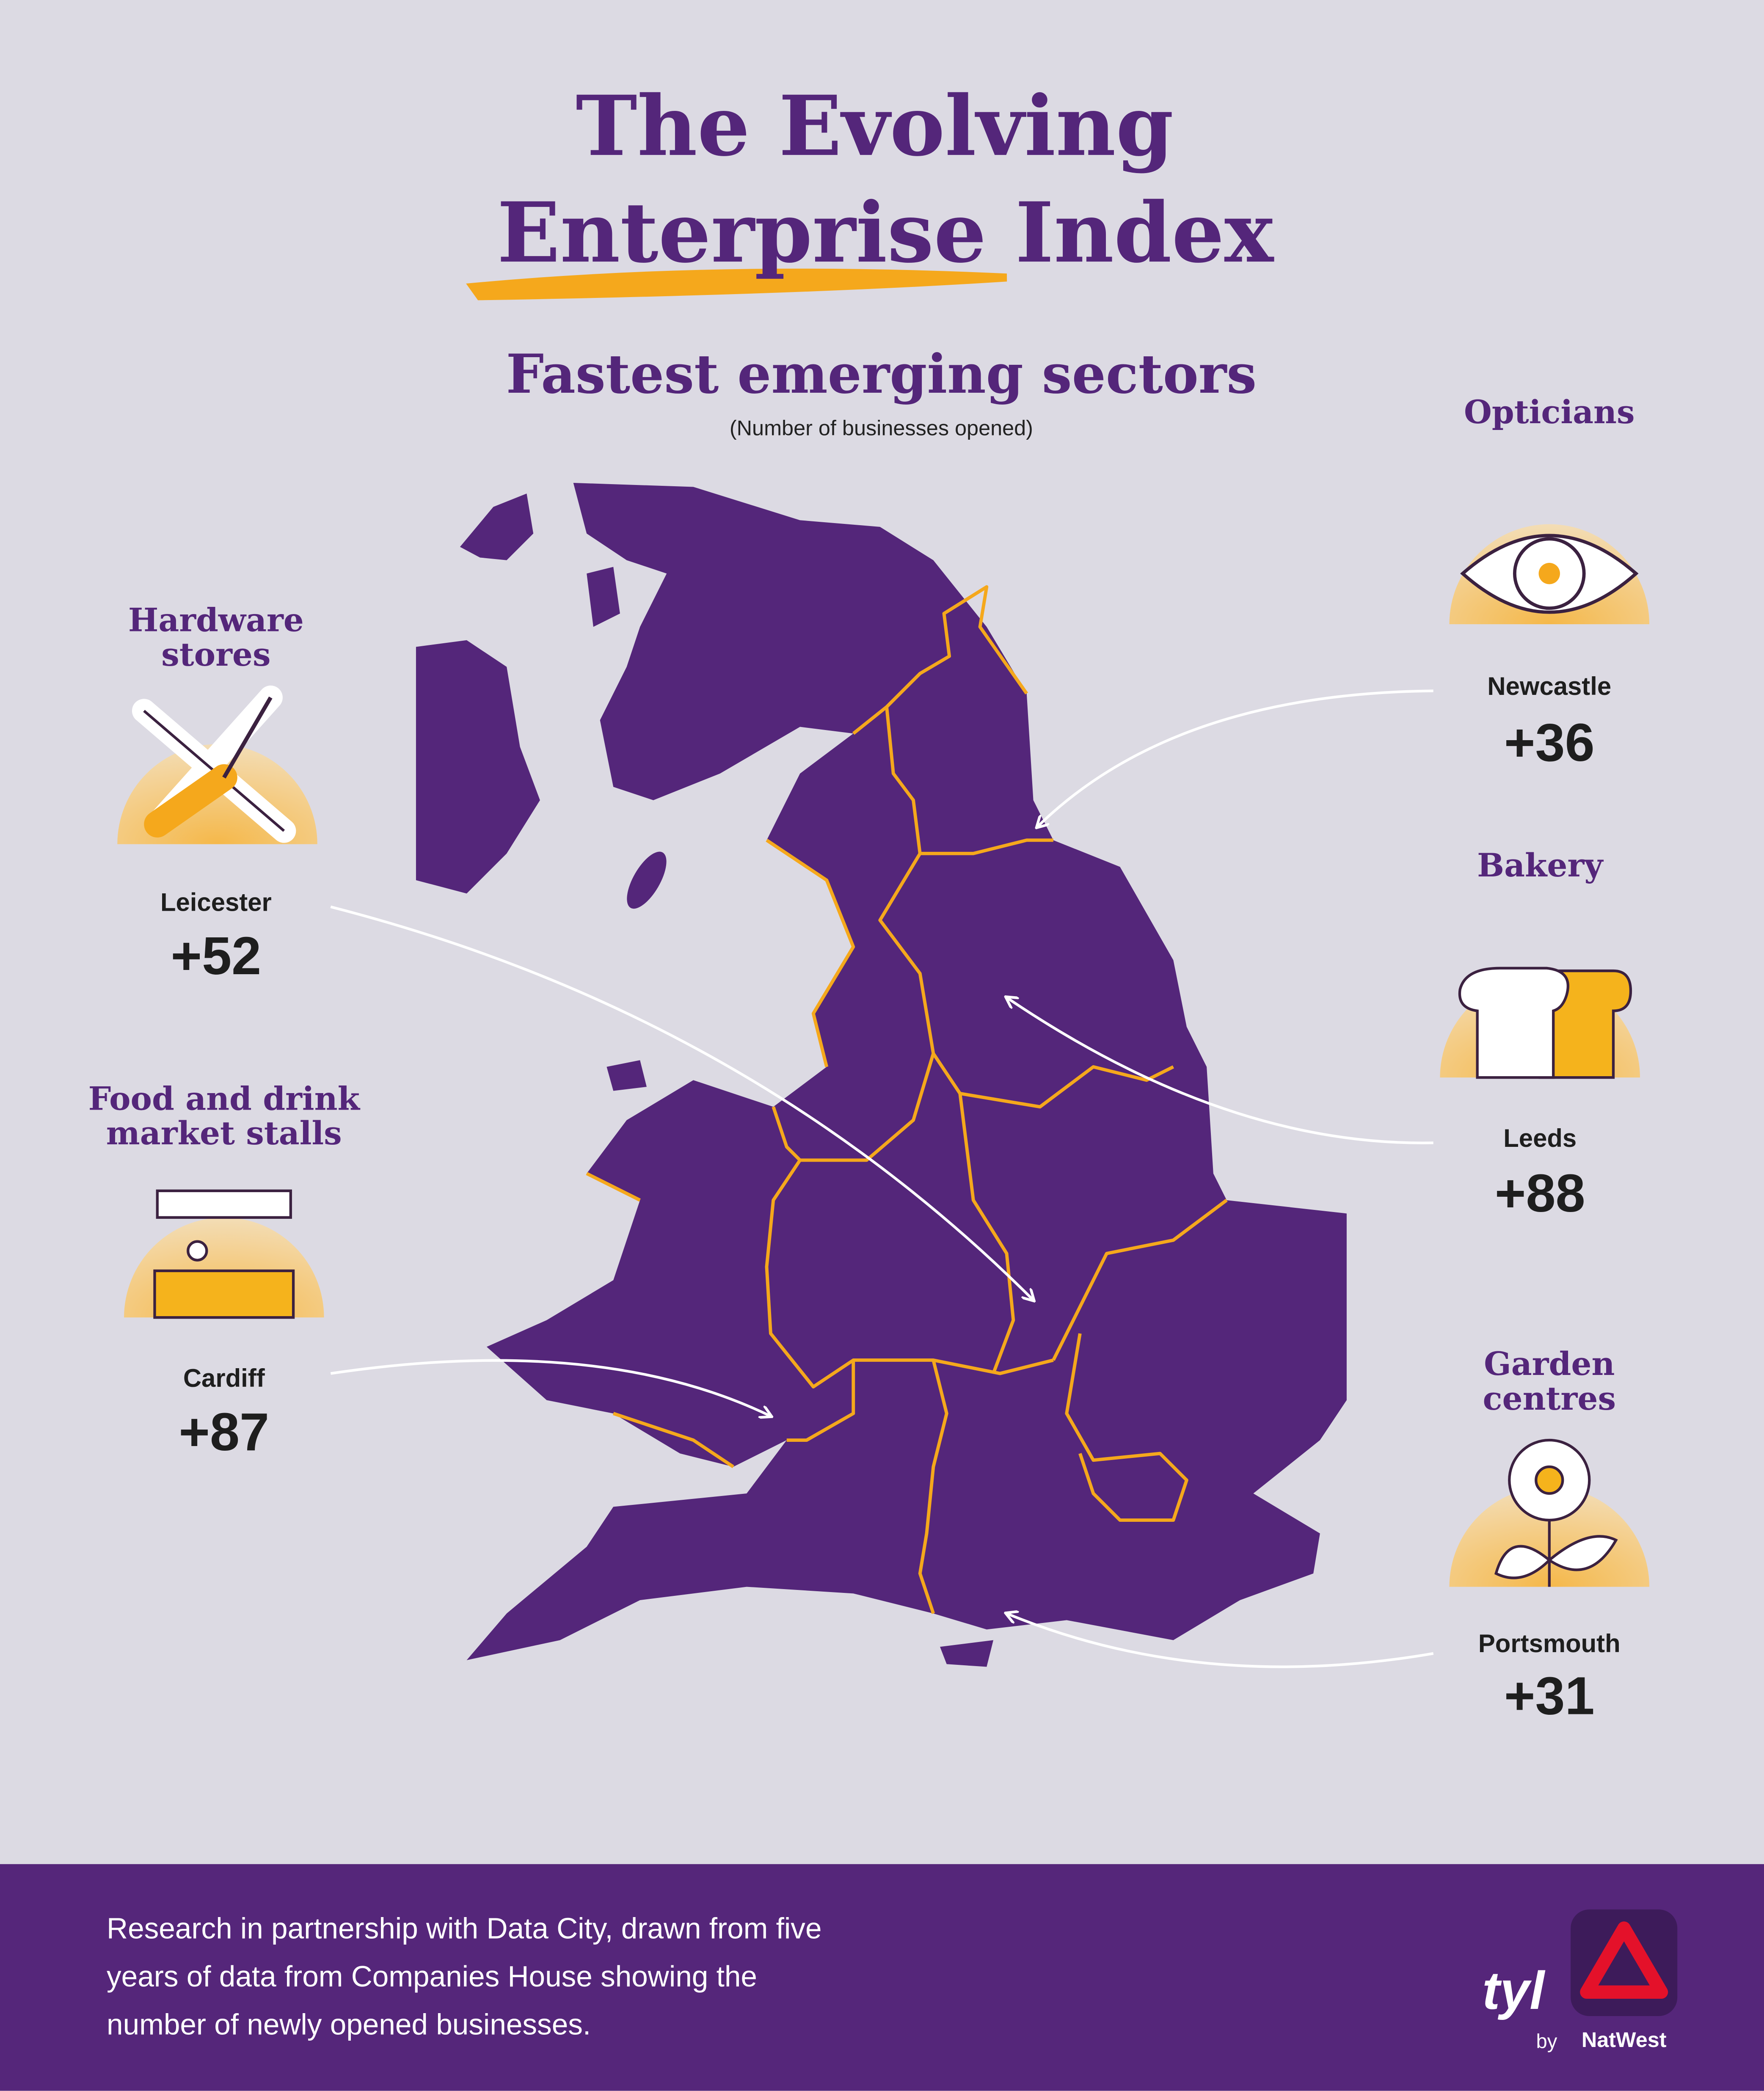 Image resolution: width=1764 pixels, height=2091 pixels. Describe the element at coordinates (1549, 1398) in the screenshot. I see `sector-name: centres` at that location.